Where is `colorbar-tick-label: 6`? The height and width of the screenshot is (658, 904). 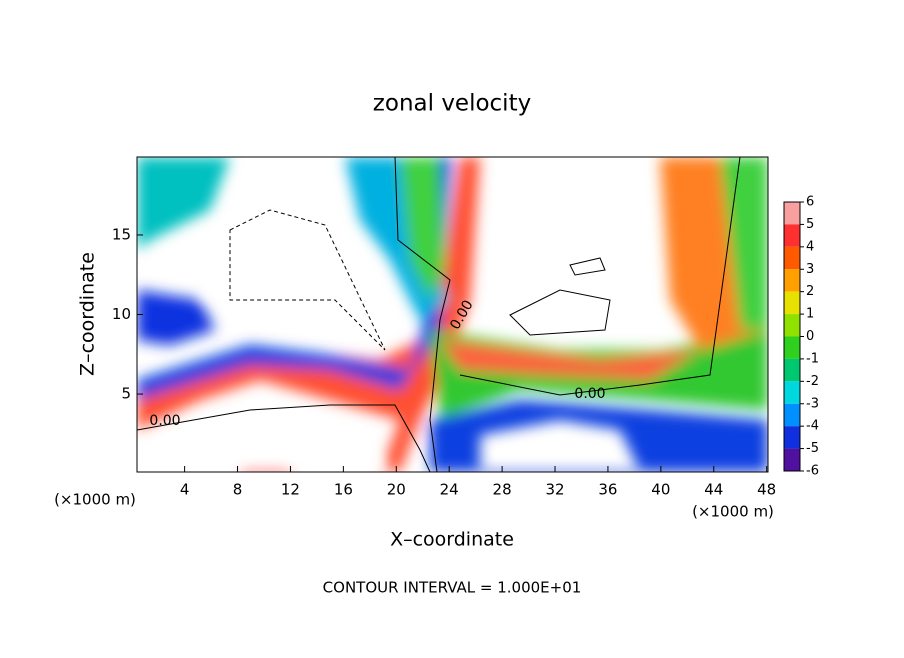 colorbar-tick-label: 6 is located at coordinates (810, 202).